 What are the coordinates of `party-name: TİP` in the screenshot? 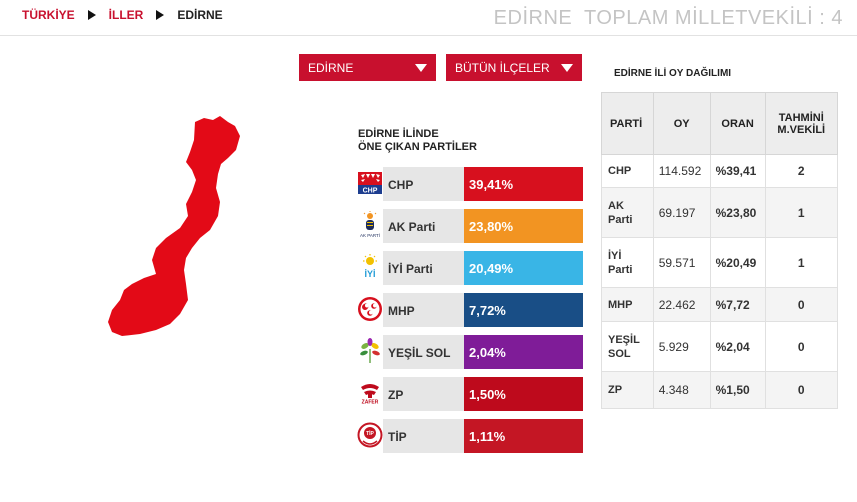 It's located at (423, 436).